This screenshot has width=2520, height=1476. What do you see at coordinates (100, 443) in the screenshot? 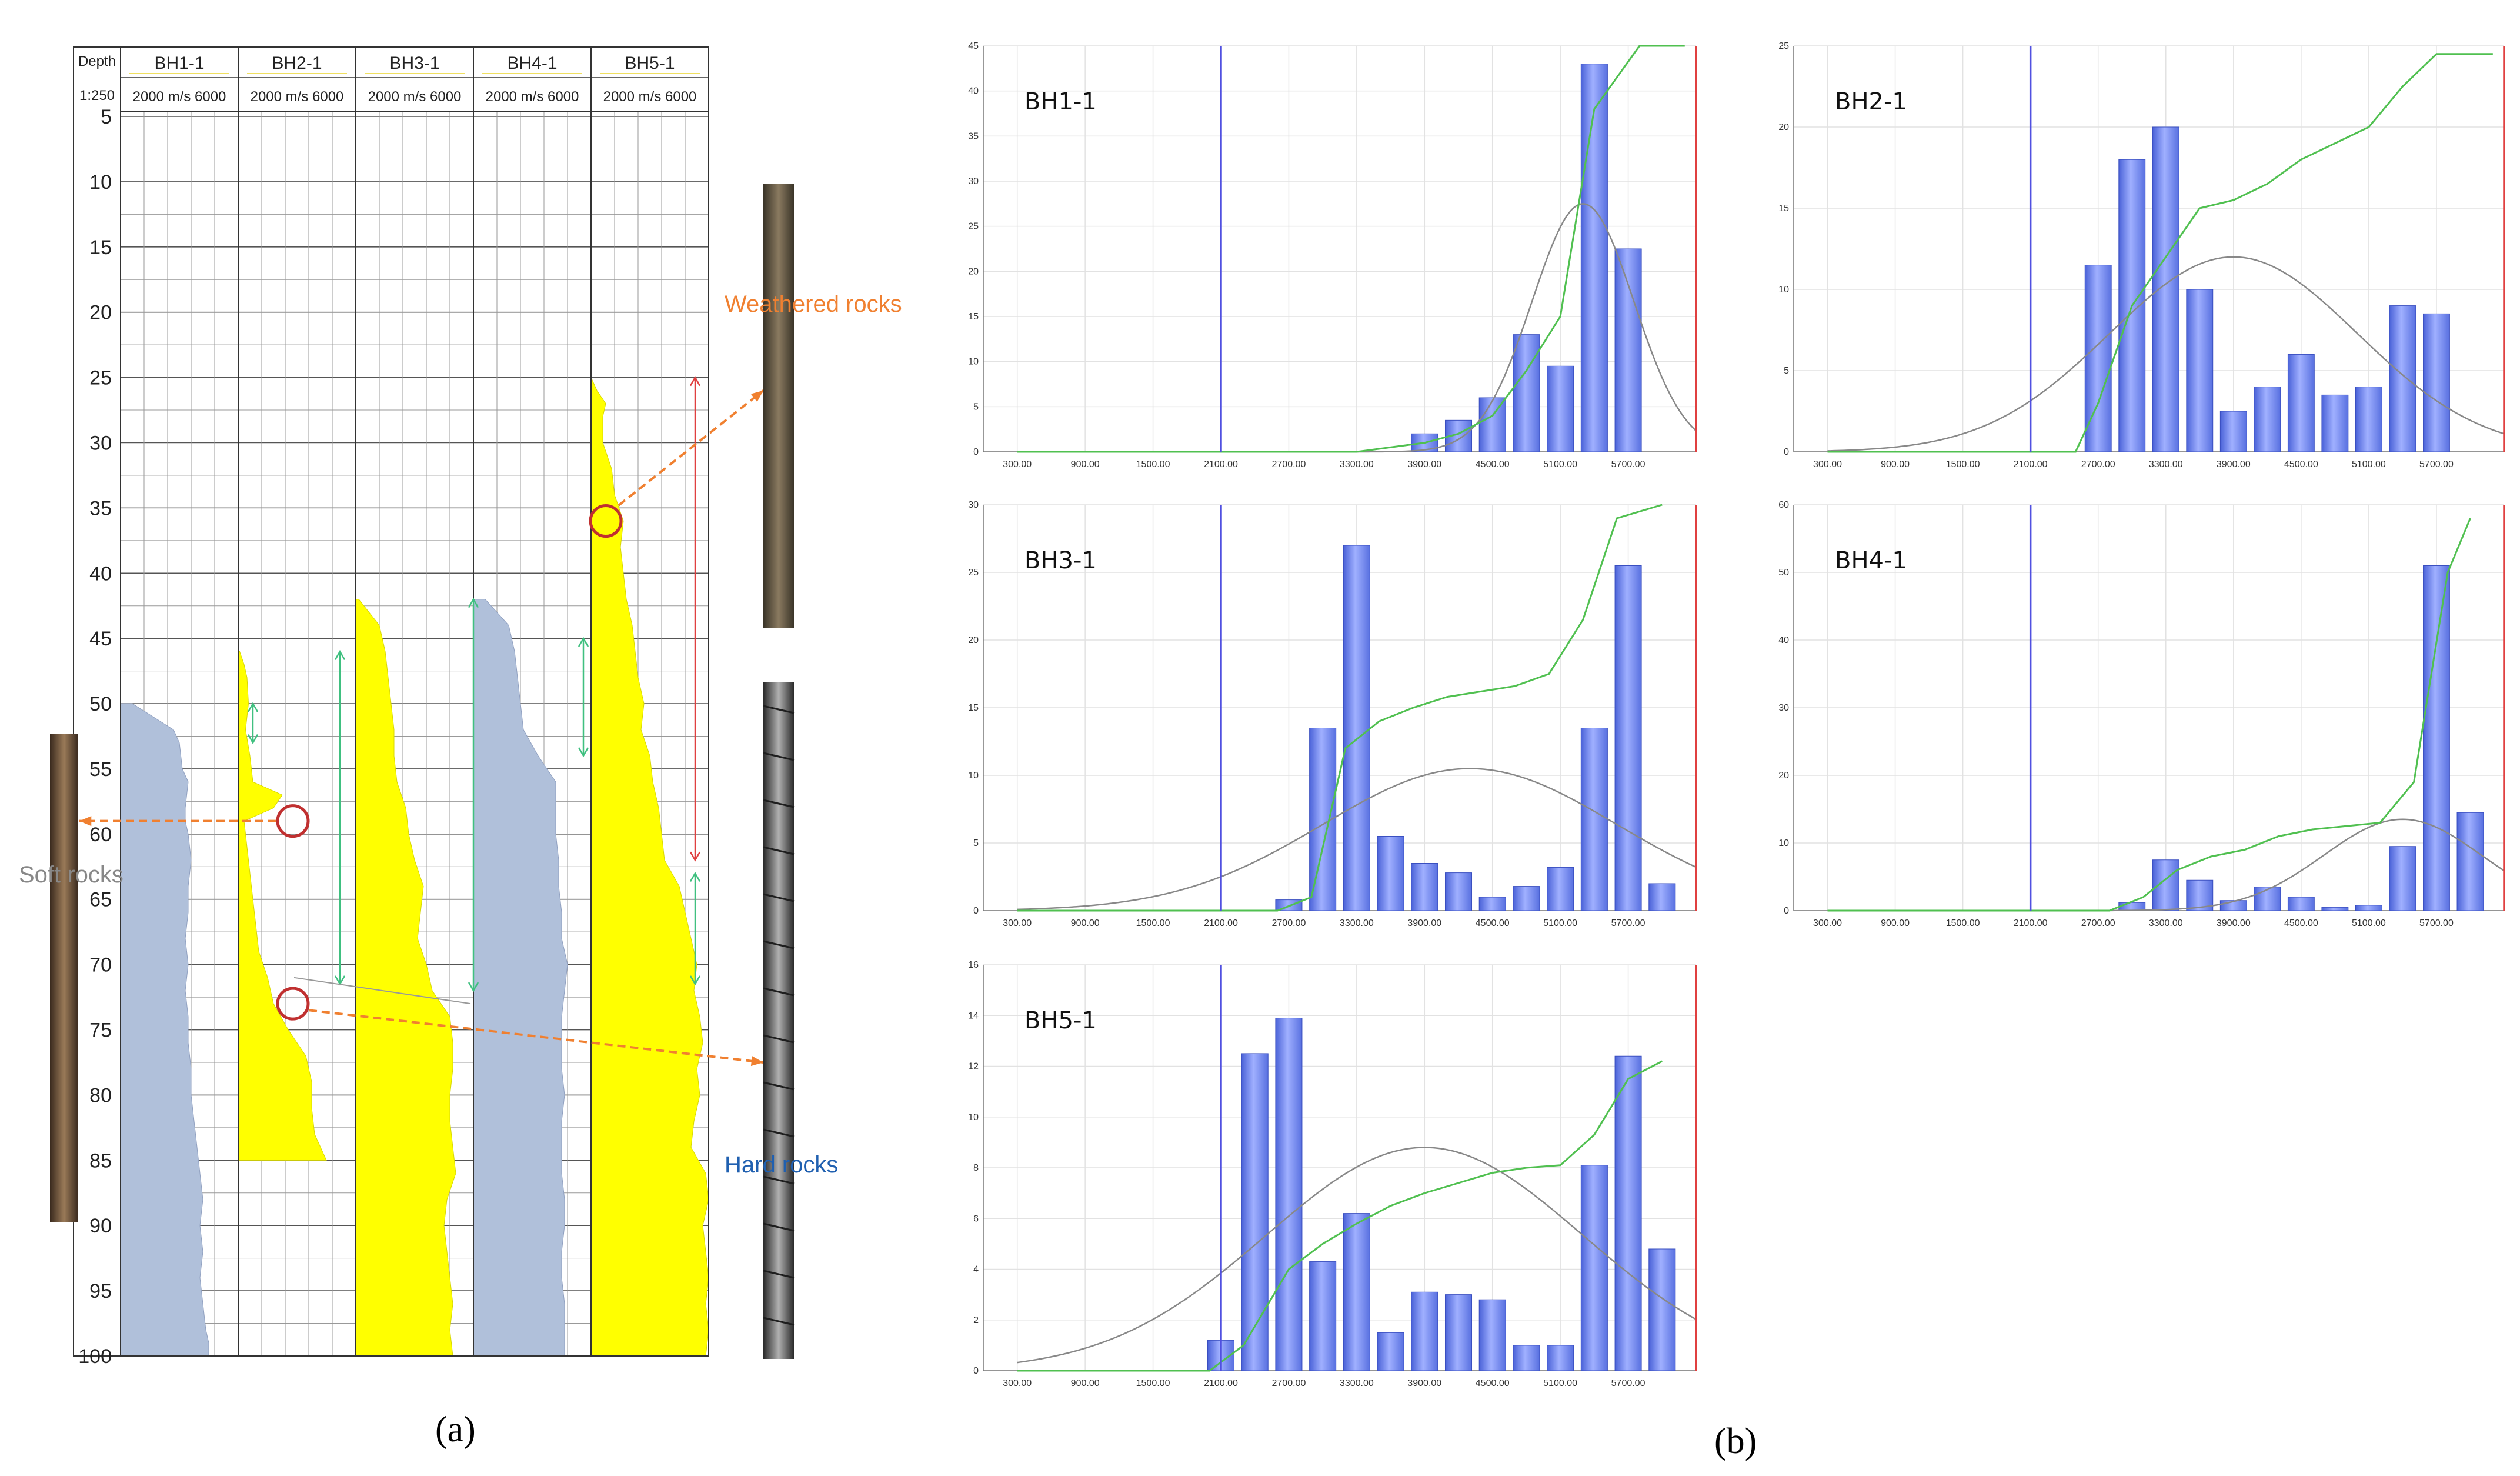
I see `depth-tick-label: 30` at bounding box center [100, 443].